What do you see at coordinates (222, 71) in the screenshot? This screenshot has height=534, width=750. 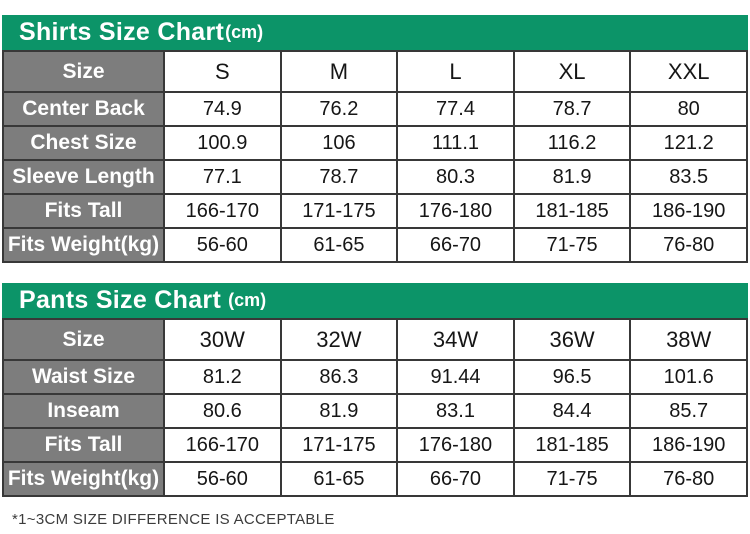 I see `column-header-cell: S` at bounding box center [222, 71].